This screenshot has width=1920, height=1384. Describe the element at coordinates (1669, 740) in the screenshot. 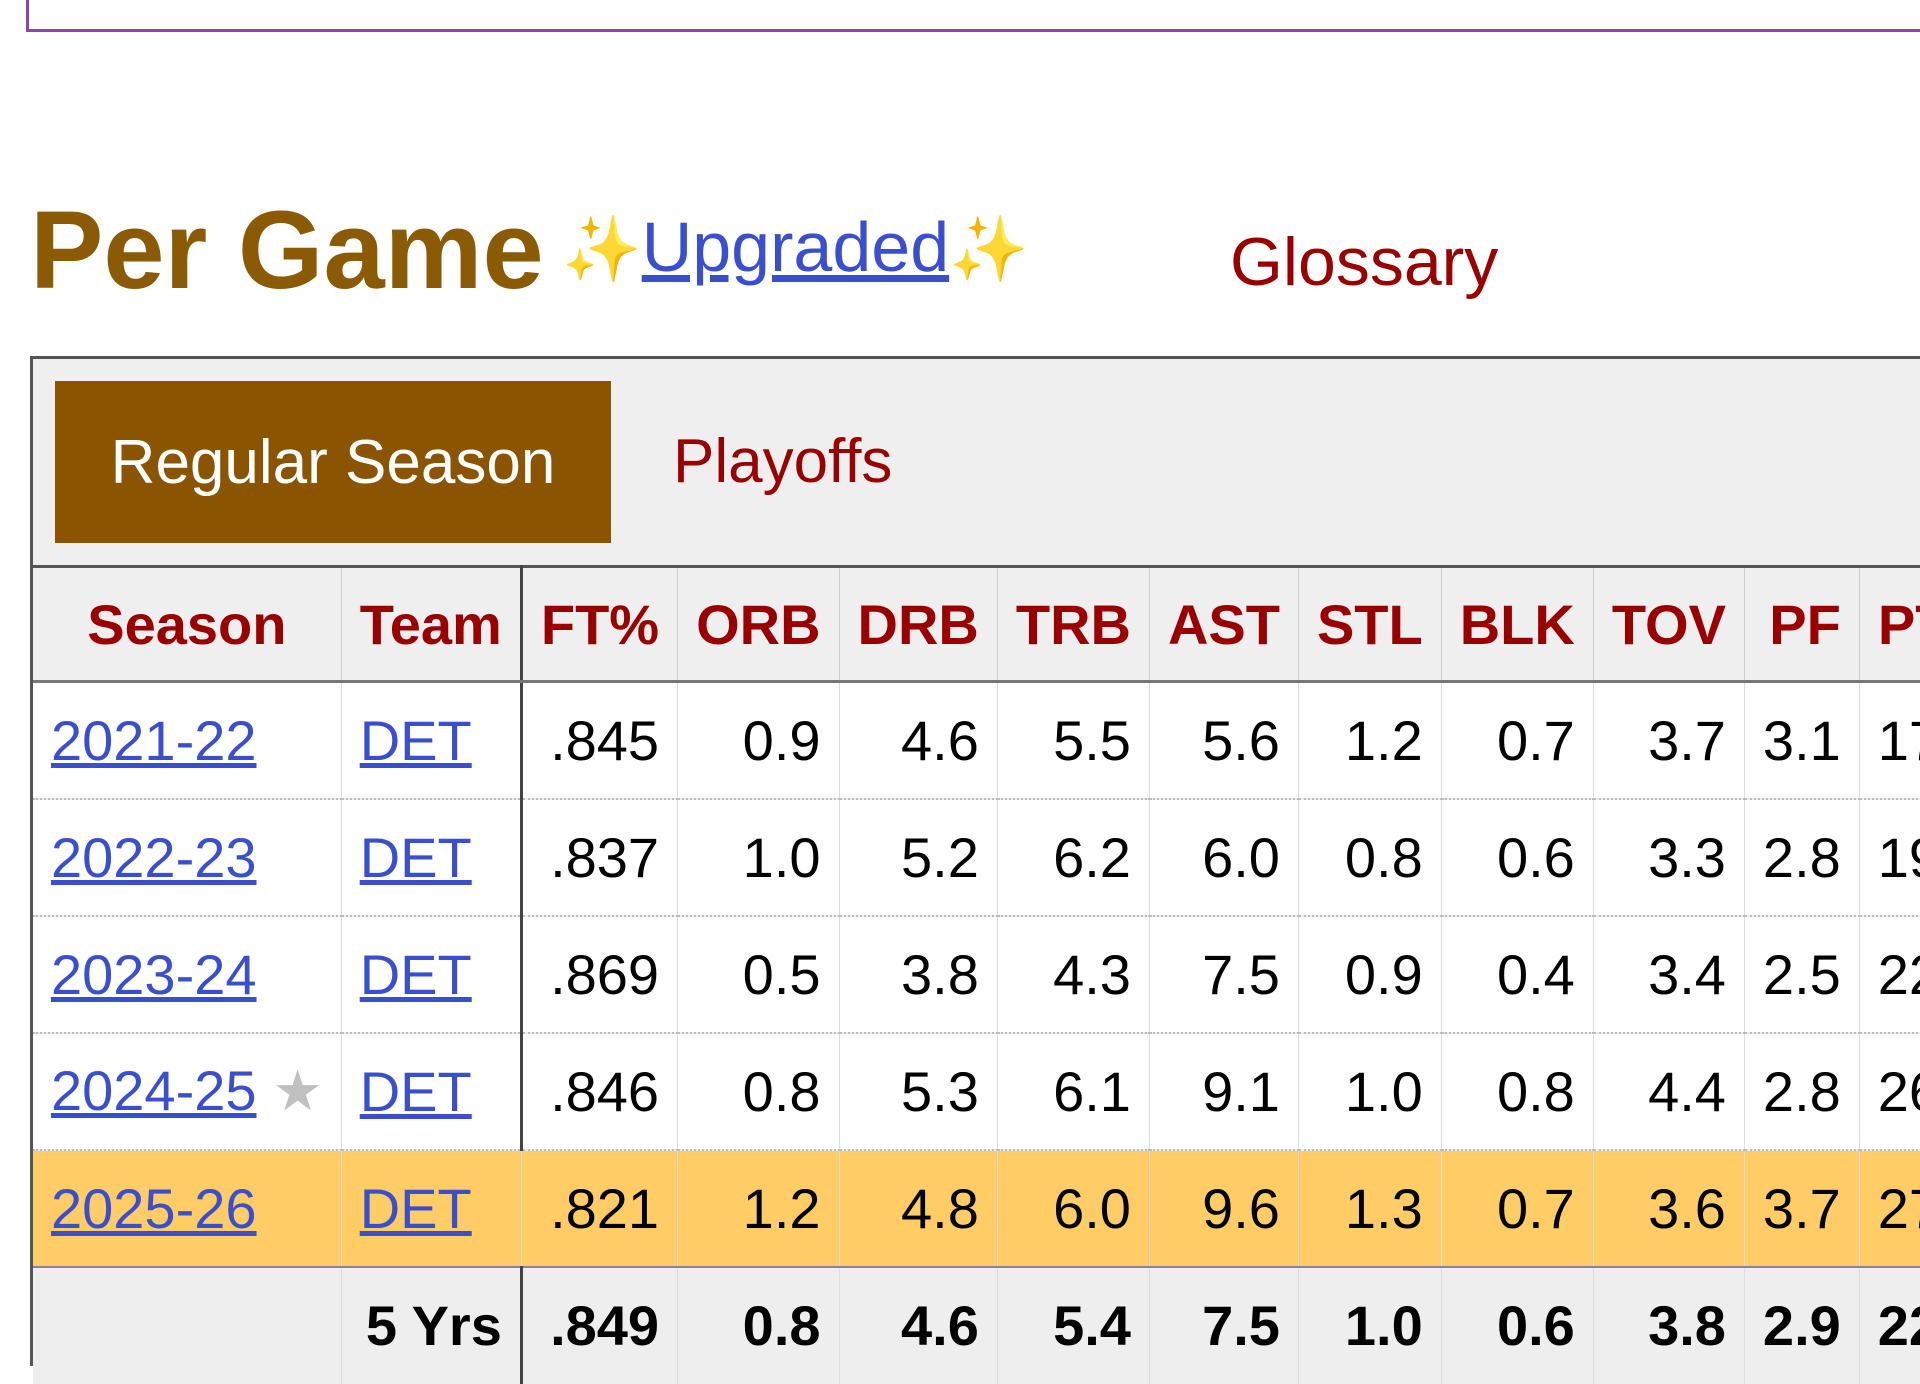

I see `tov-cell: 3.7` at that location.